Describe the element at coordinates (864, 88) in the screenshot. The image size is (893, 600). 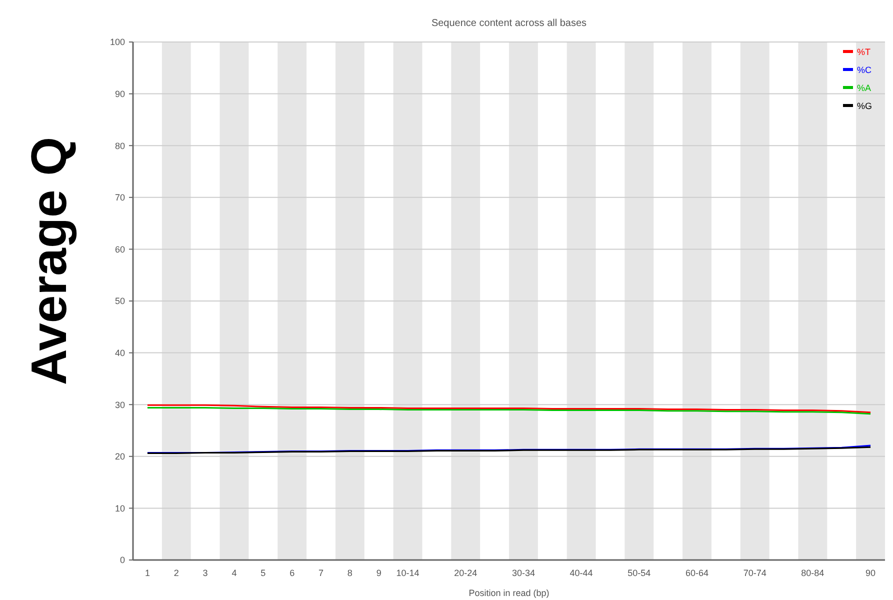
I see `legend-label: %A` at that location.